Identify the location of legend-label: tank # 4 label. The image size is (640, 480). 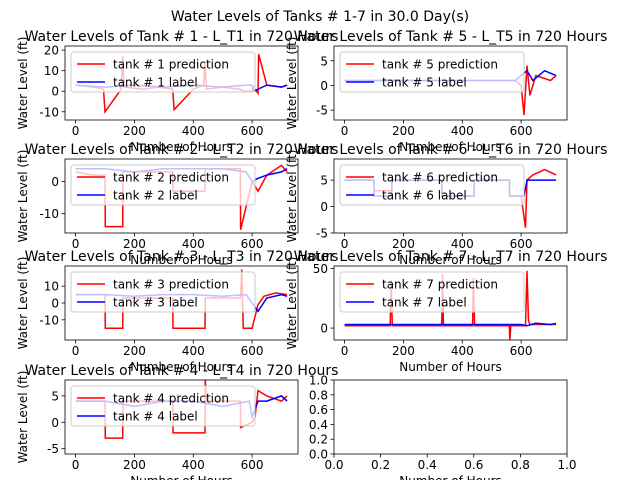
(155, 417).